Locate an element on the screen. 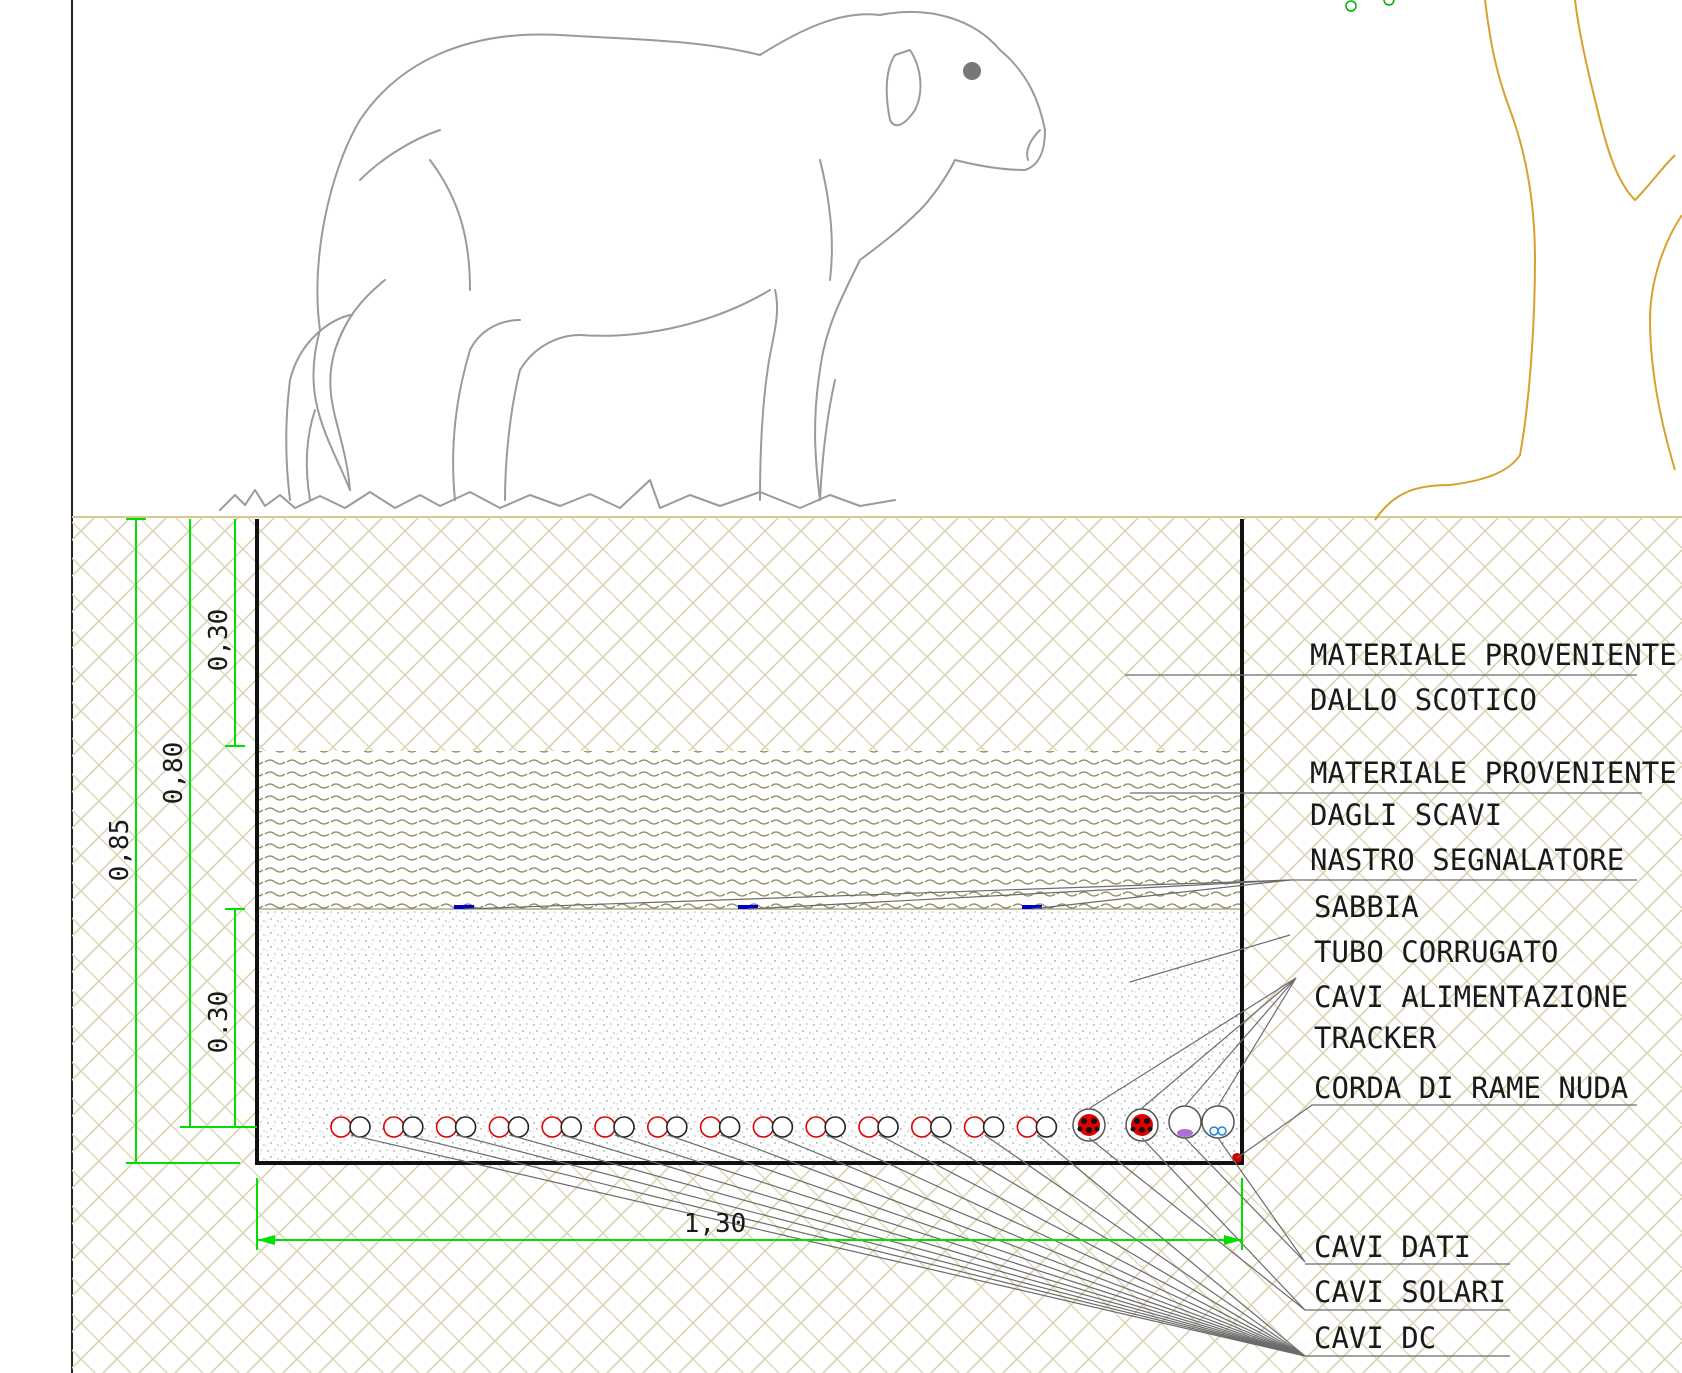  label-cavi-dati: CAVI DATI is located at coordinates (1392, 1247).